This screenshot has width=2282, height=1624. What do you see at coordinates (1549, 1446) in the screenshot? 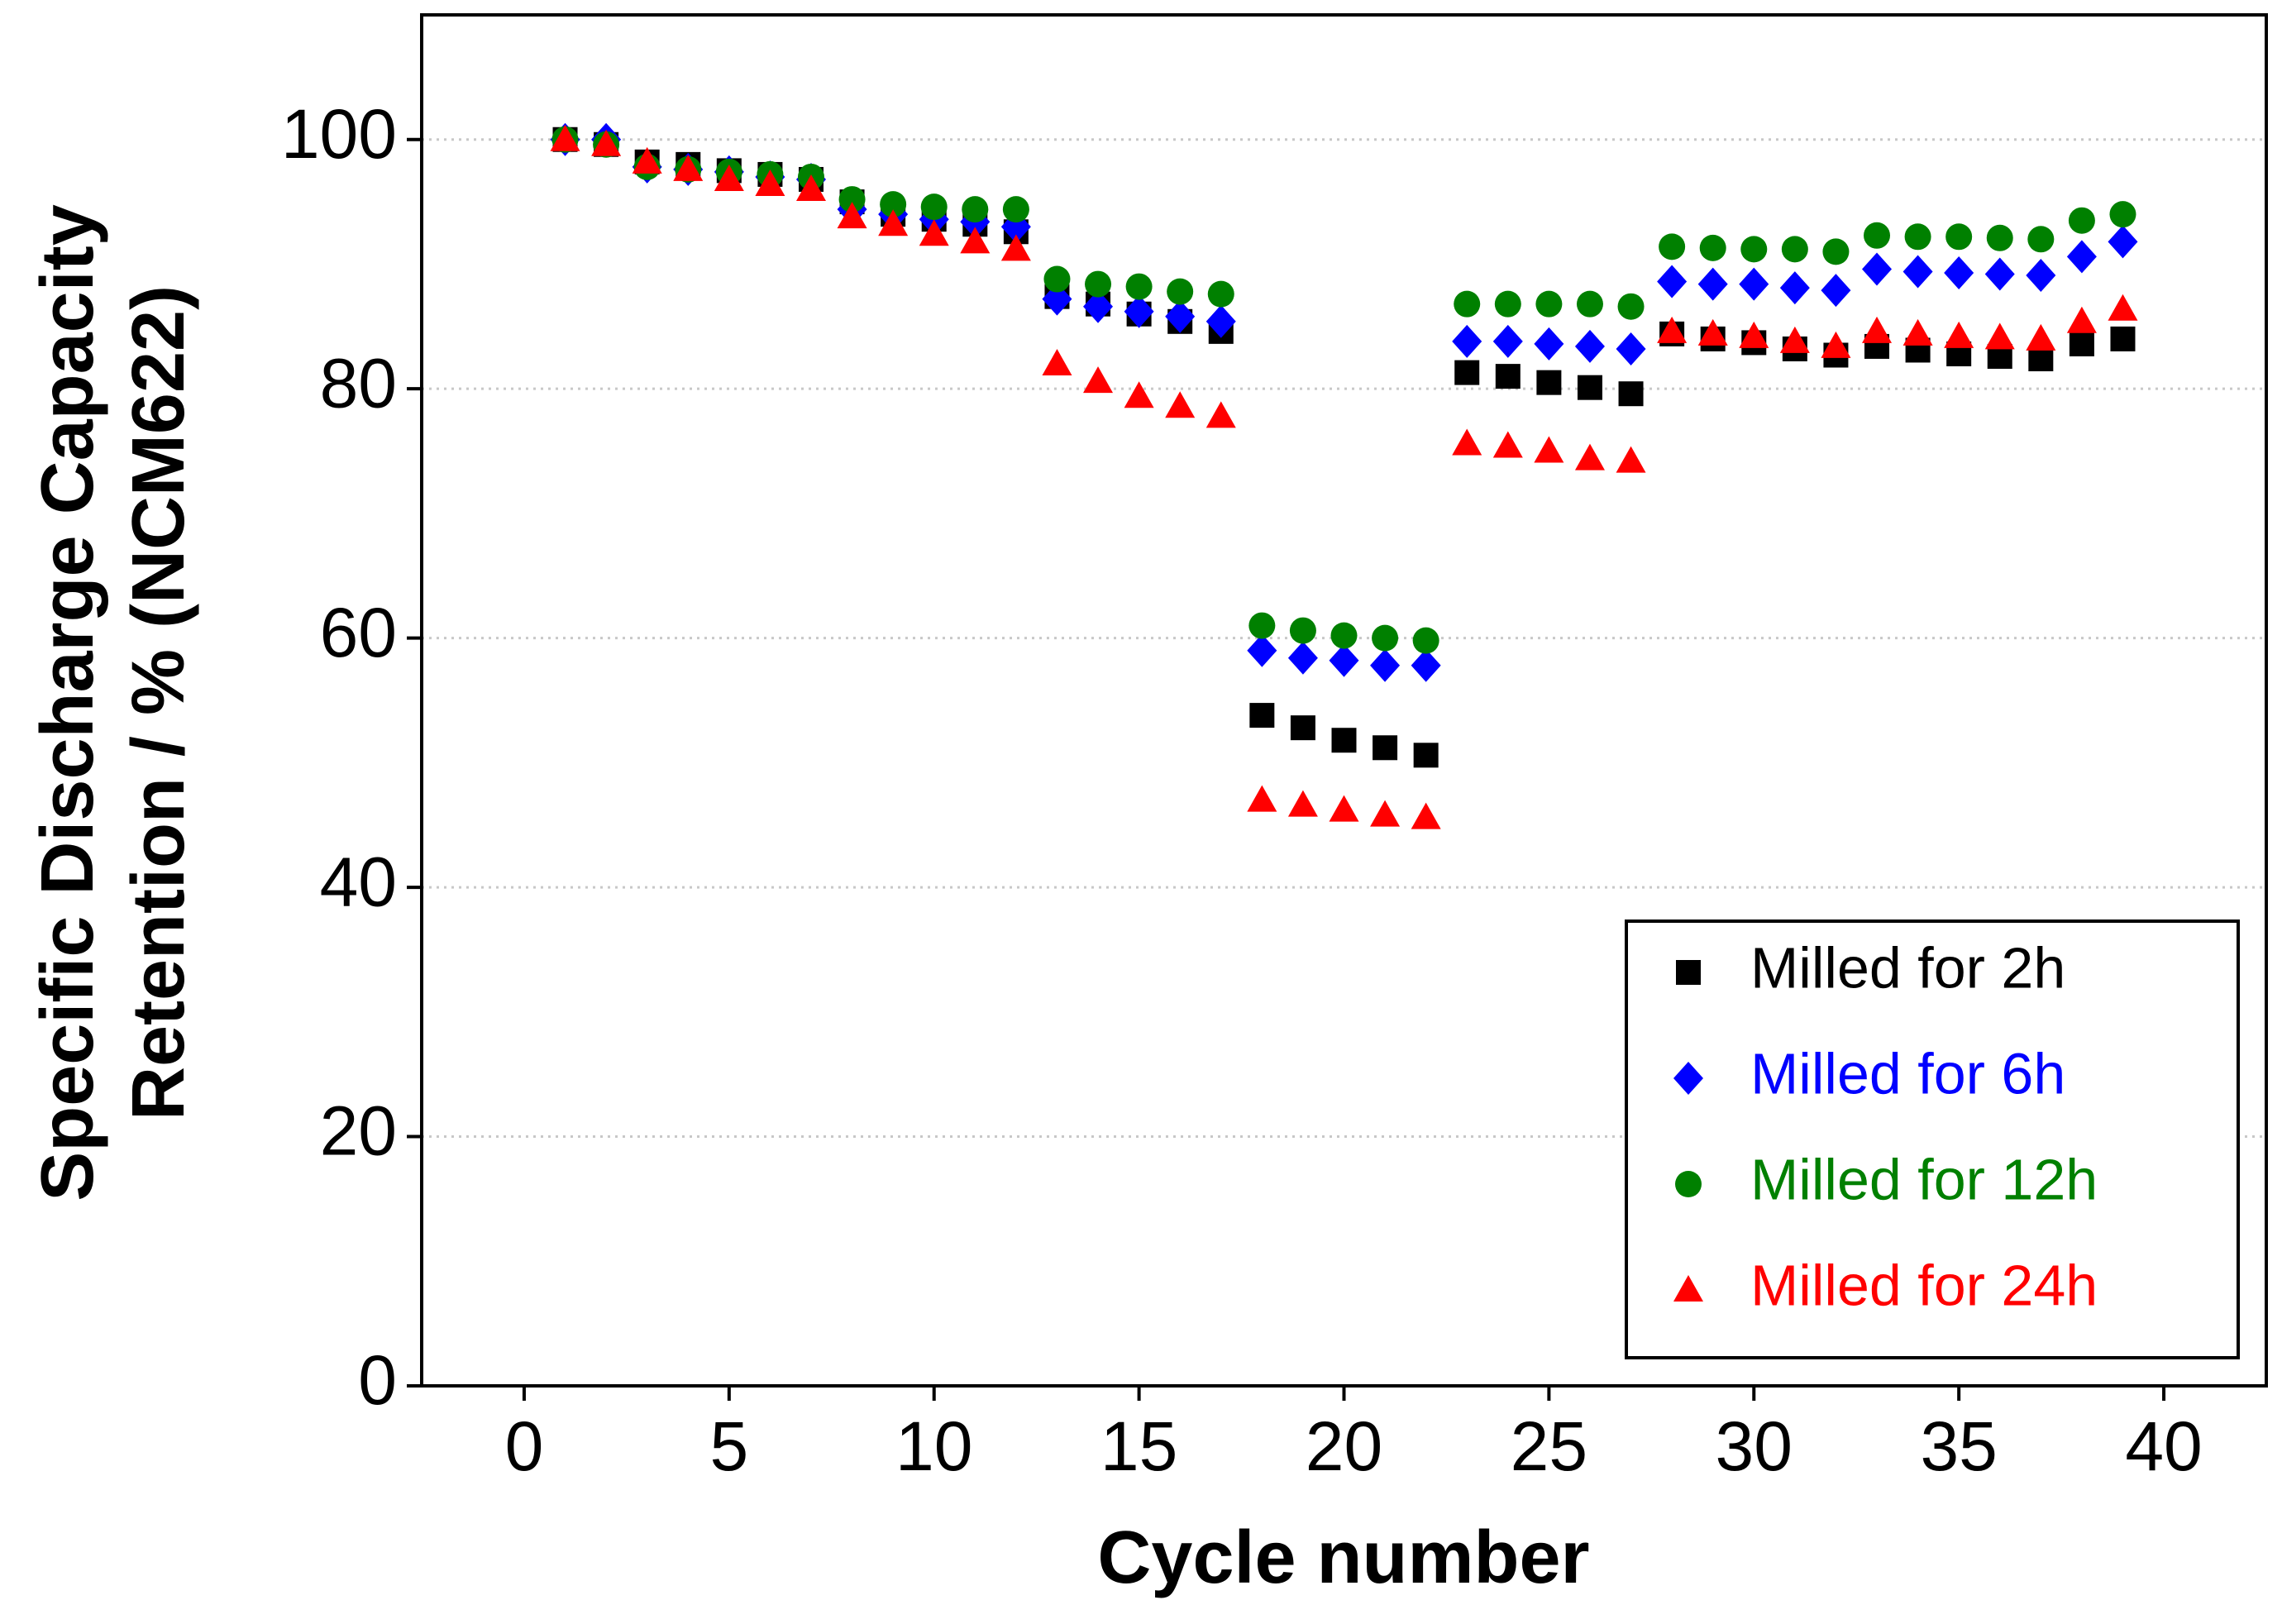
I see `x-tick-label: 25` at bounding box center [1549, 1446].